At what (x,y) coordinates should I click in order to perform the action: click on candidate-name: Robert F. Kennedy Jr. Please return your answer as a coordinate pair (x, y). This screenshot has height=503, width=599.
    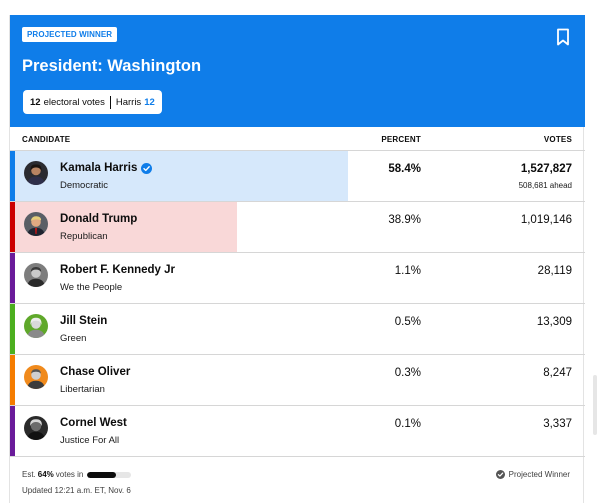
    Looking at the image, I should click on (117, 270).